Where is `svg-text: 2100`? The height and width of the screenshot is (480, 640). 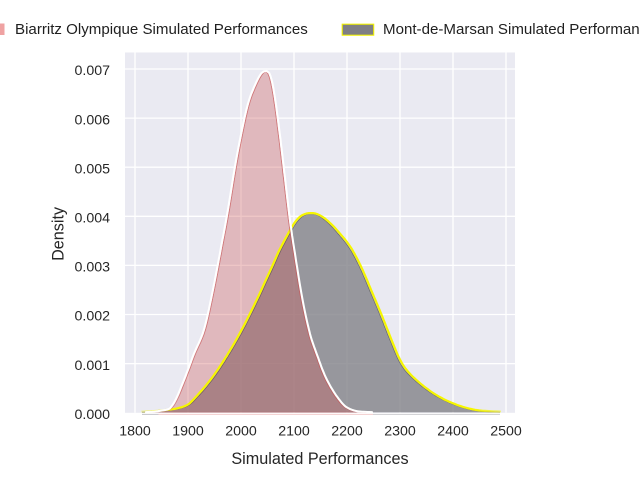
svg-text: 2100 is located at coordinates (294, 432).